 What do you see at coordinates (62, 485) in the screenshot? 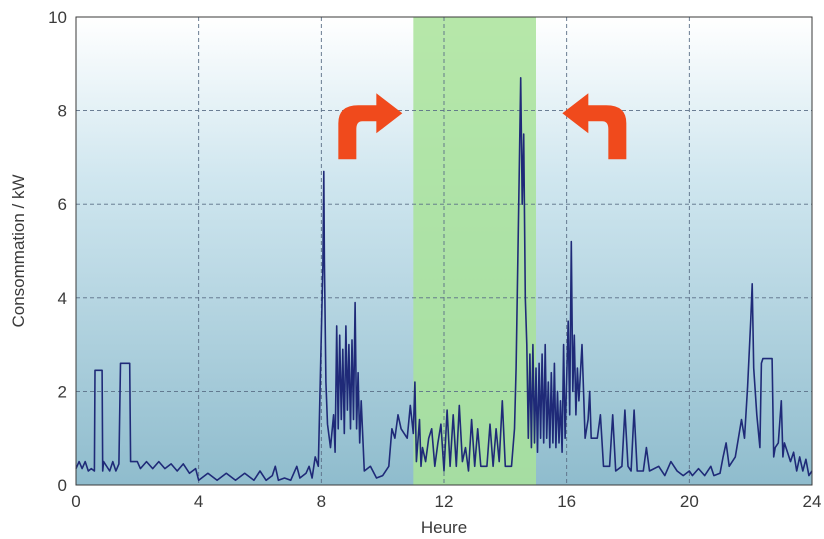
I see `y-tick-label: 0` at bounding box center [62, 485].